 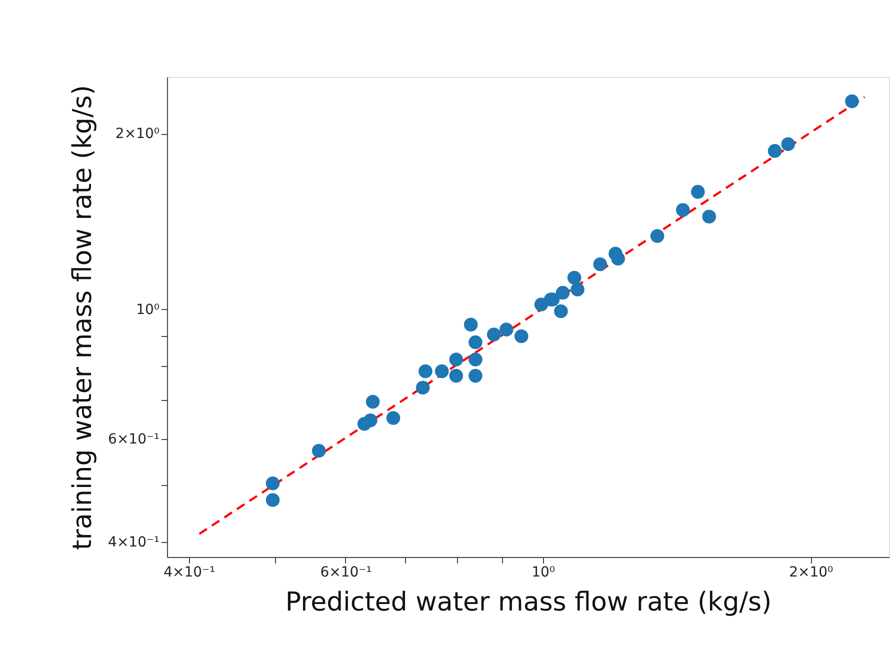 What do you see at coordinates (137, 134) in the screenshot?
I see `y-tick-label: 2×10⁰` at bounding box center [137, 134].